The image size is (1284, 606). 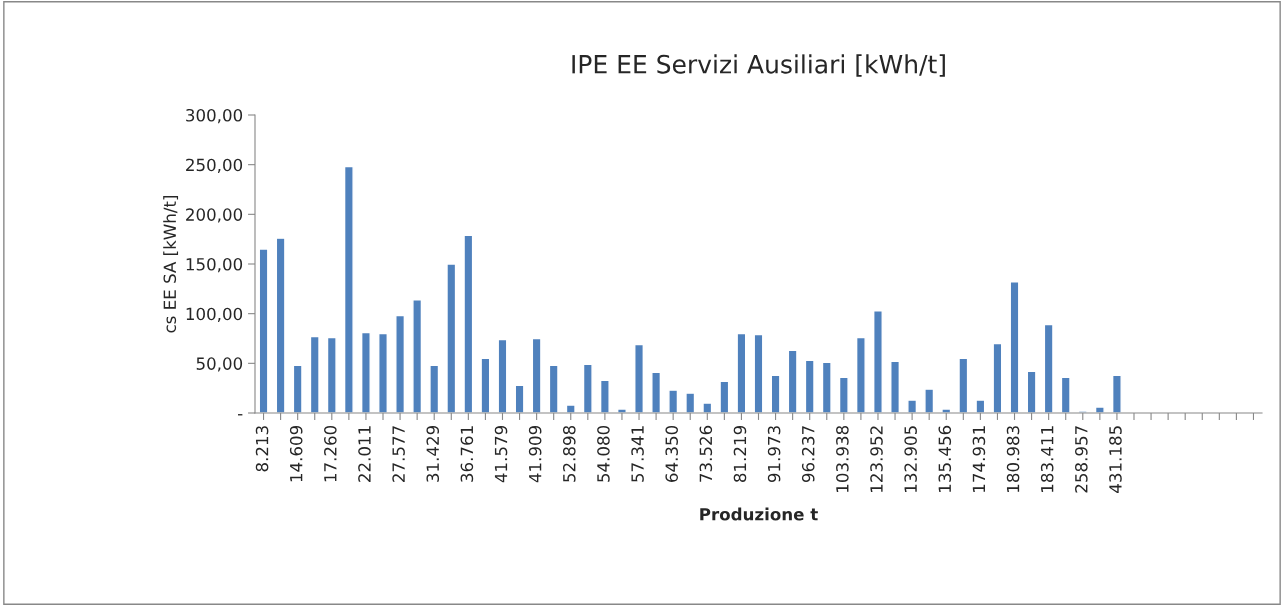 What do you see at coordinates (535, 454) in the screenshot?
I see `x-tick-label: 41.909` at bounding box center [535, 454].